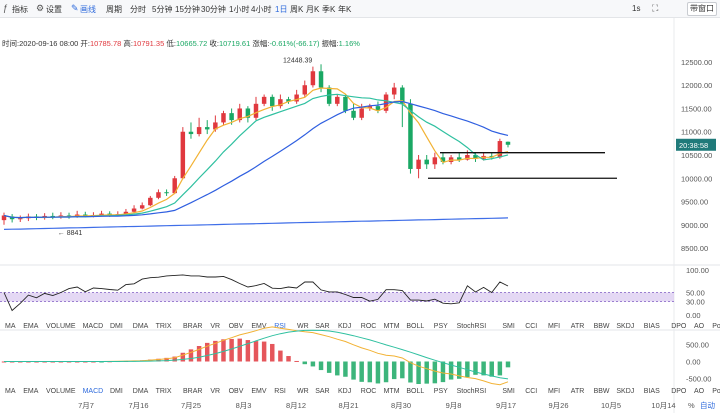  Describe the element at coordinates (54, 9) in the screenshot. I see `settings-button: 设置` at that location.